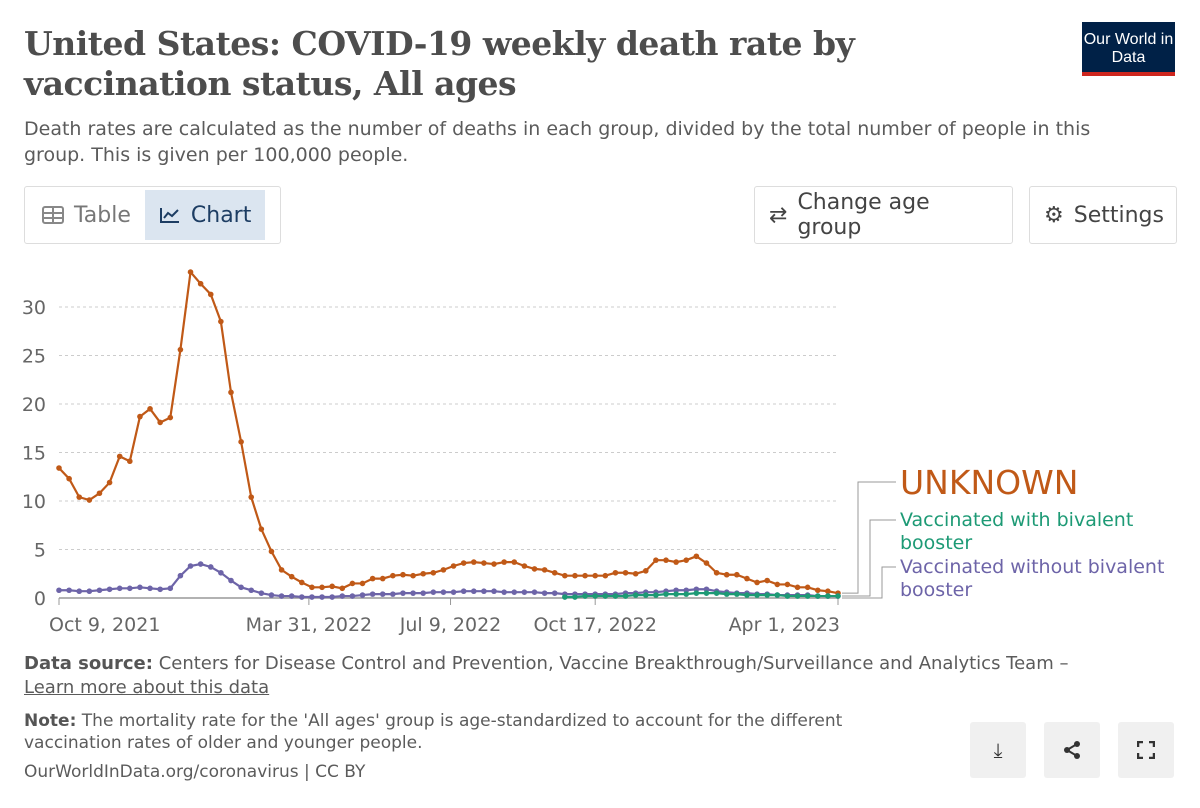 The height and width of the screenshot is (808, 1200). Describe the element at coordinates (701, 595) in the screenshot. I see `series-line` at that location.